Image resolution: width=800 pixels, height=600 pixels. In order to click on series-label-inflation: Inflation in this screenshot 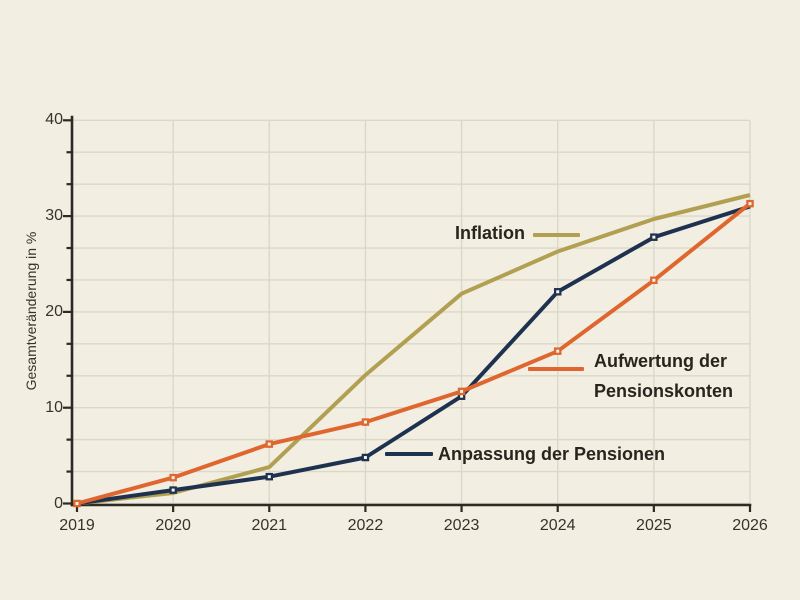, I will do `click(490, 233)`.